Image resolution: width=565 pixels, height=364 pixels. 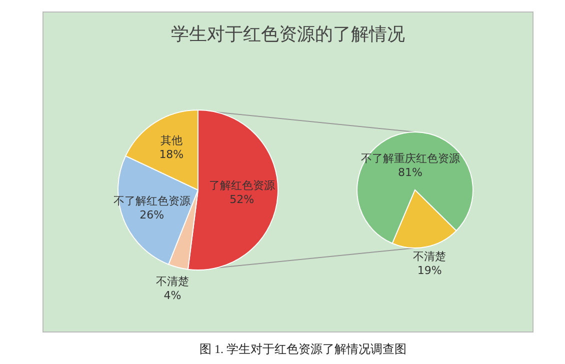 I want to click on slice-label: 其他, so click(x=171, y=141).